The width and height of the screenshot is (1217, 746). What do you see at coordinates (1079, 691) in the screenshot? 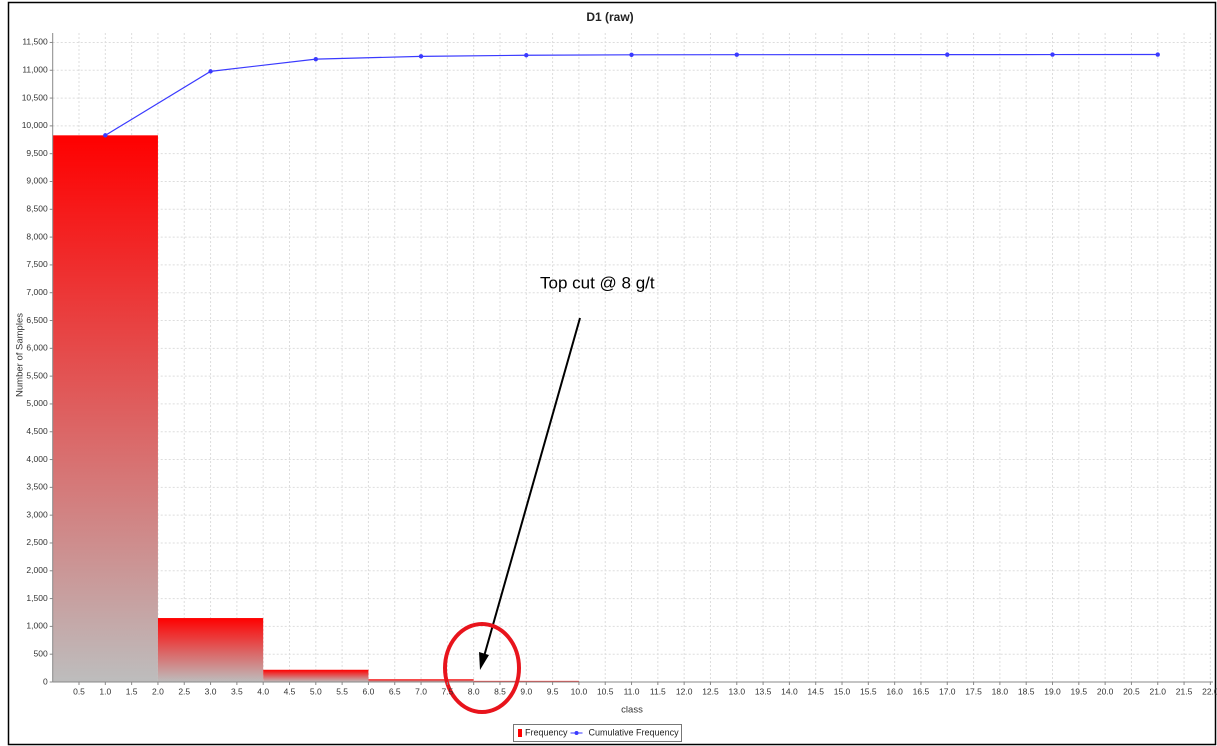
I see `x-tick-label: 19.5` at bounding box center [1079, 691].